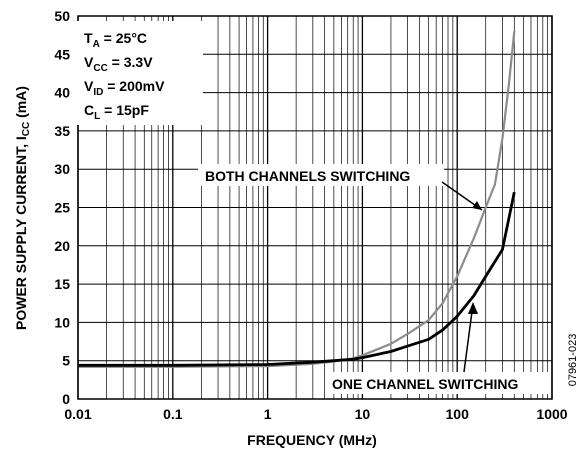 This screenshot has width=586, height=452. Describe the element at coordinates (458, 414) in the screenshot. I see `x-tick-label: 100` at that location.